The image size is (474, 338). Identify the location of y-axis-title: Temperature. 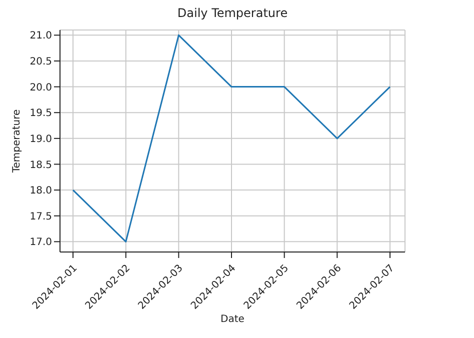
(17, 141).